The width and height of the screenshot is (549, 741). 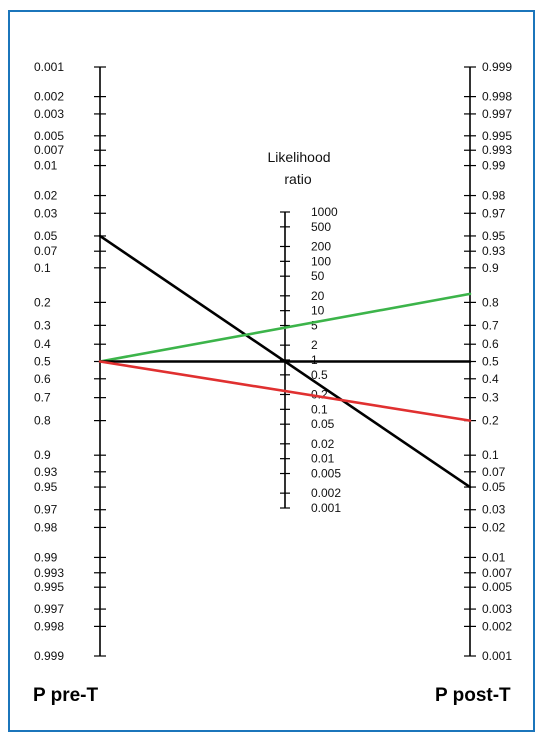 What do you see at coordinates (49, 626) in the screenshot?
I see `left-tick-label: 0.998` at bounding box center [49, 626].